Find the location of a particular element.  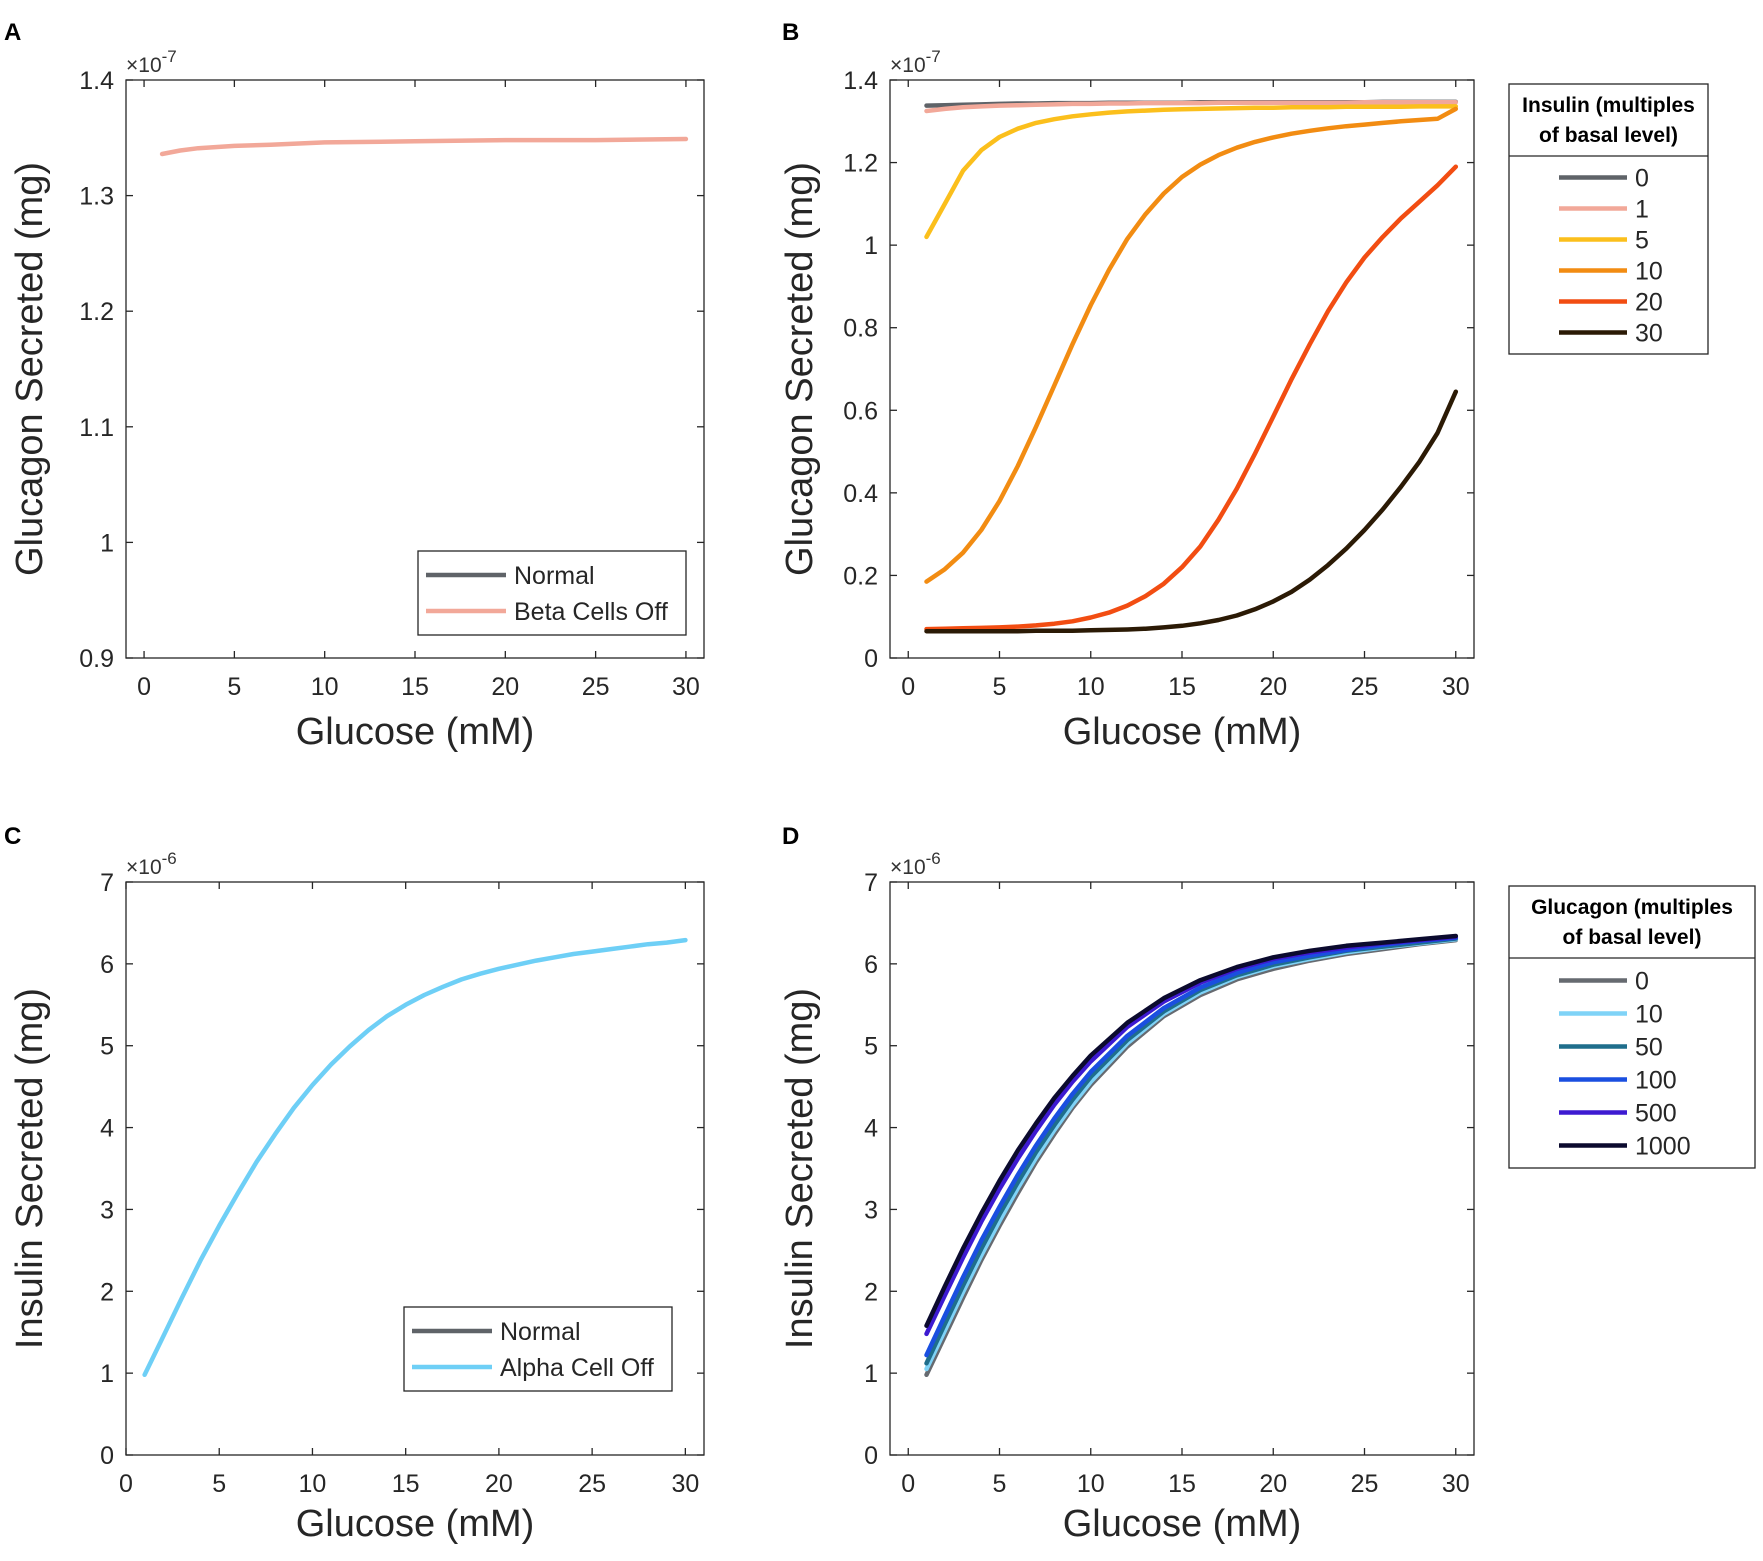

panel-letter: C is located at coordinates (12, 836).